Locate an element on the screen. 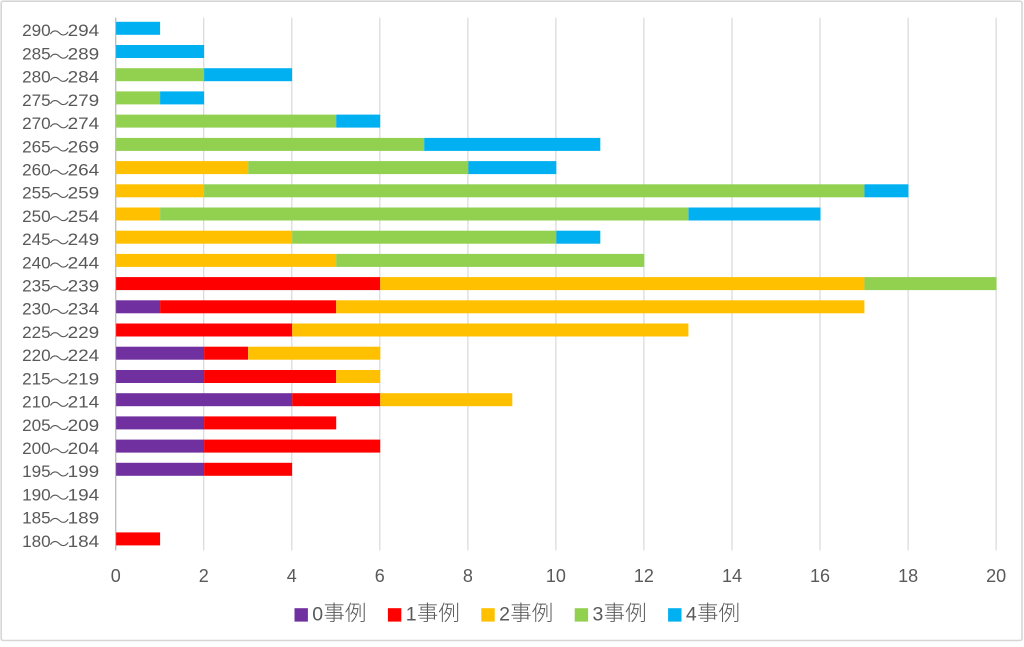  svg-text: 185 is located at coordinates (36, 518).